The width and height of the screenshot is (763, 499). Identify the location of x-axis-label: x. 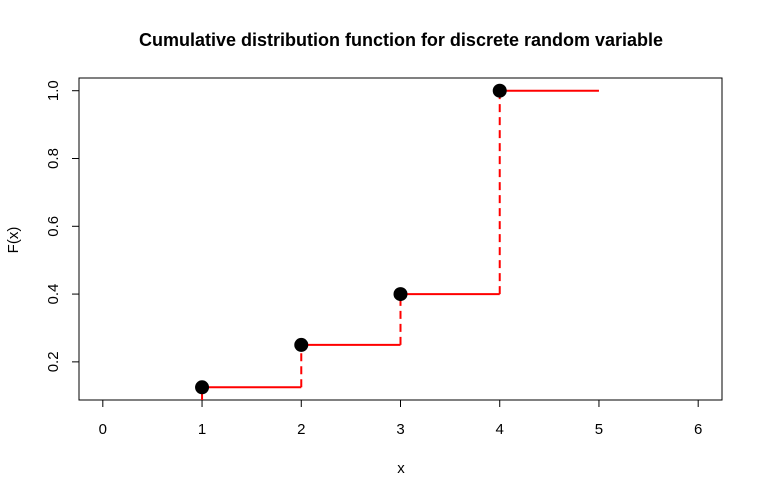
(401, 468).